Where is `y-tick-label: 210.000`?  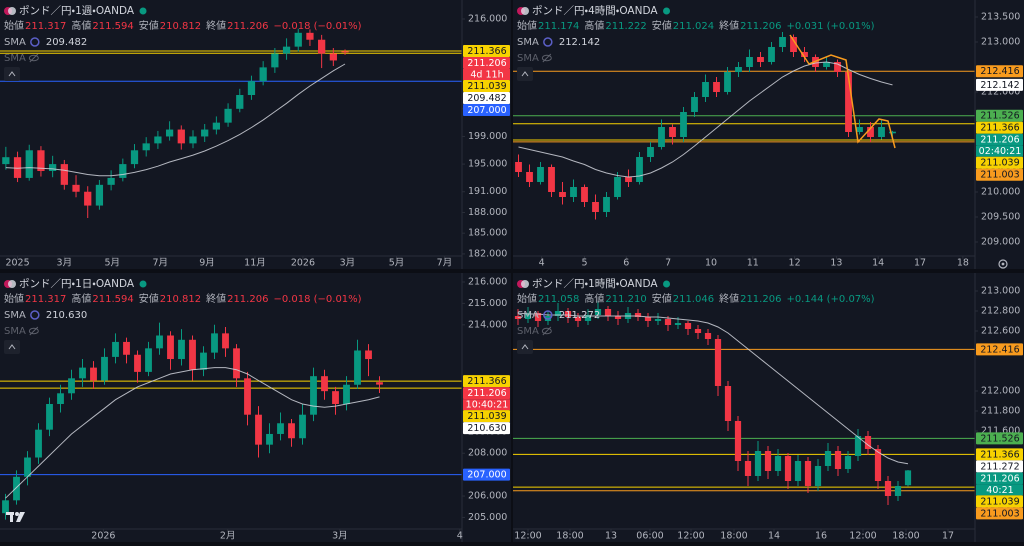 y-tick-label: 210.000 is located at coordinates (1000, 192).